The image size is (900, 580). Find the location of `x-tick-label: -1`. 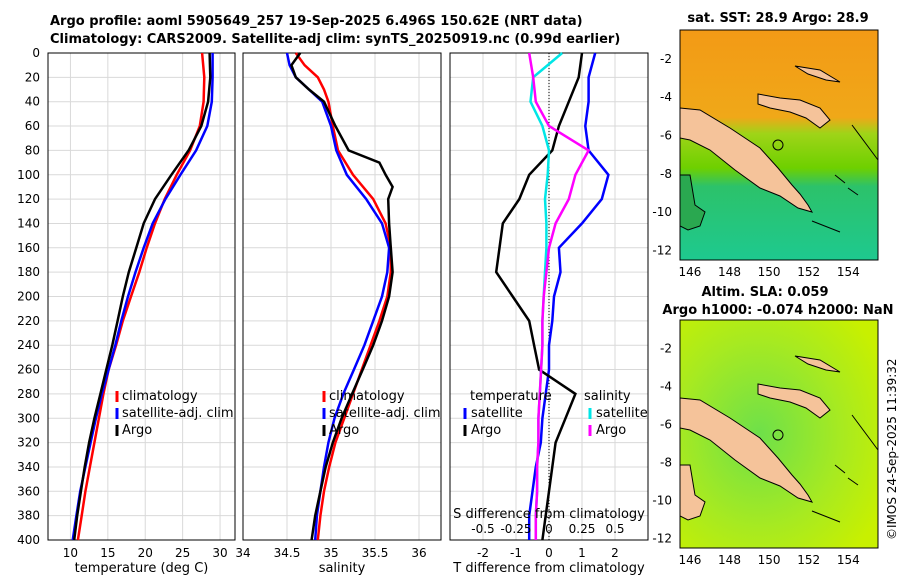

x-tick-label: -1 is located at coordinates (516, 553).